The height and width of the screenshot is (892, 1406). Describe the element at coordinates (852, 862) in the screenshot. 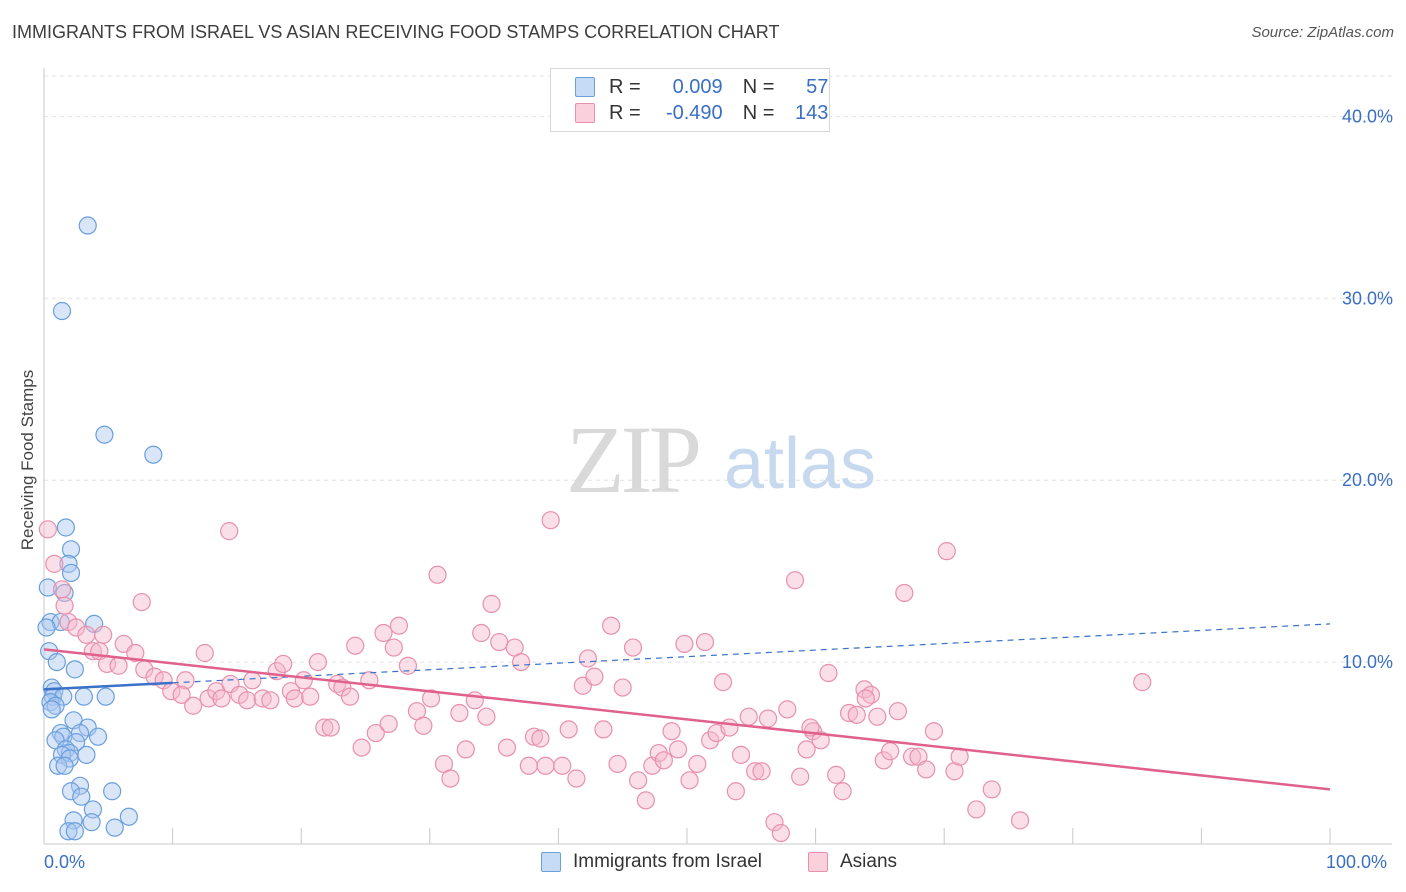

I see `legend-item-asians: Asians` at that location.